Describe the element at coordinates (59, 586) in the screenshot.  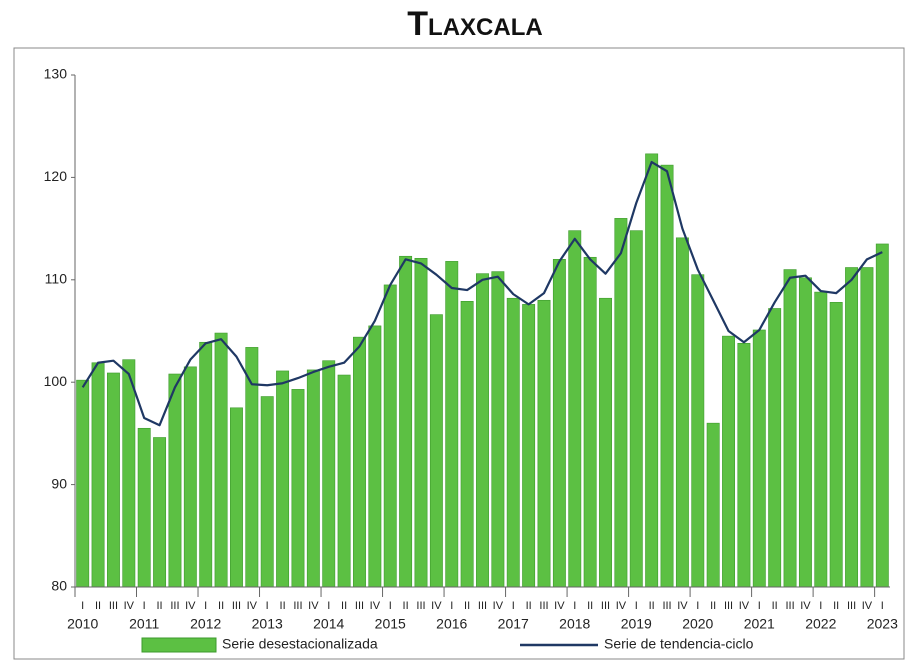
I see `y-tick-label: 80` at that location.